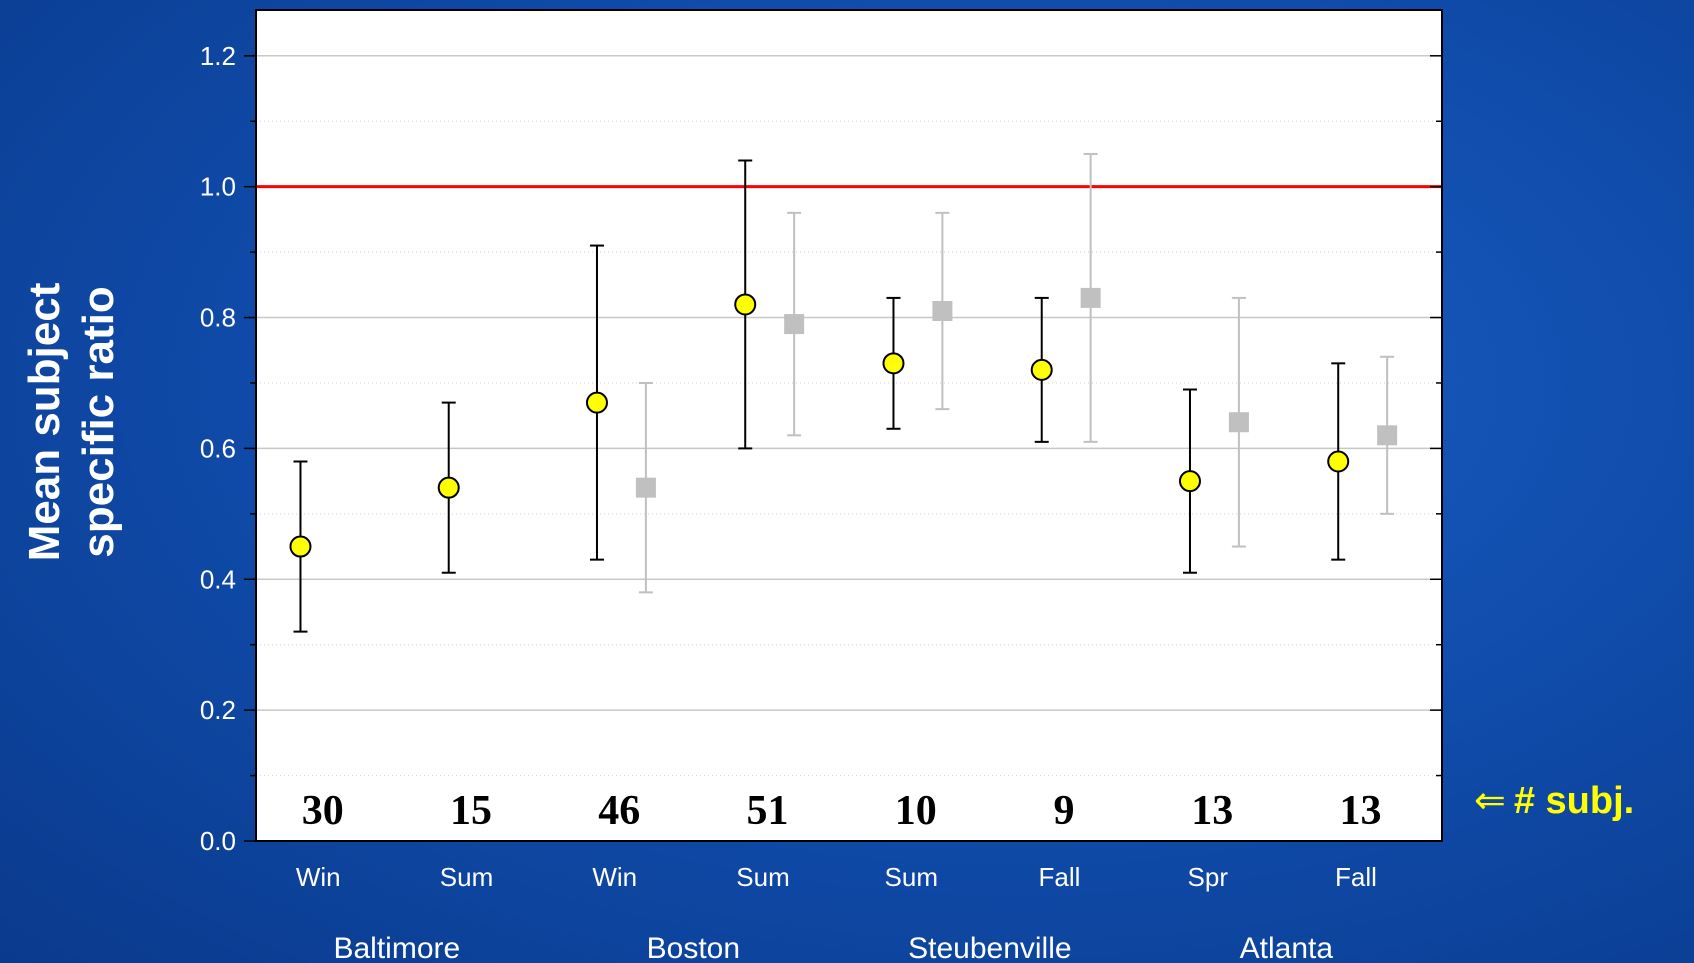 The width and height of the screenshot is (1694, 963). I want to click on y-tick-label: 0.6, so click(218, 448).